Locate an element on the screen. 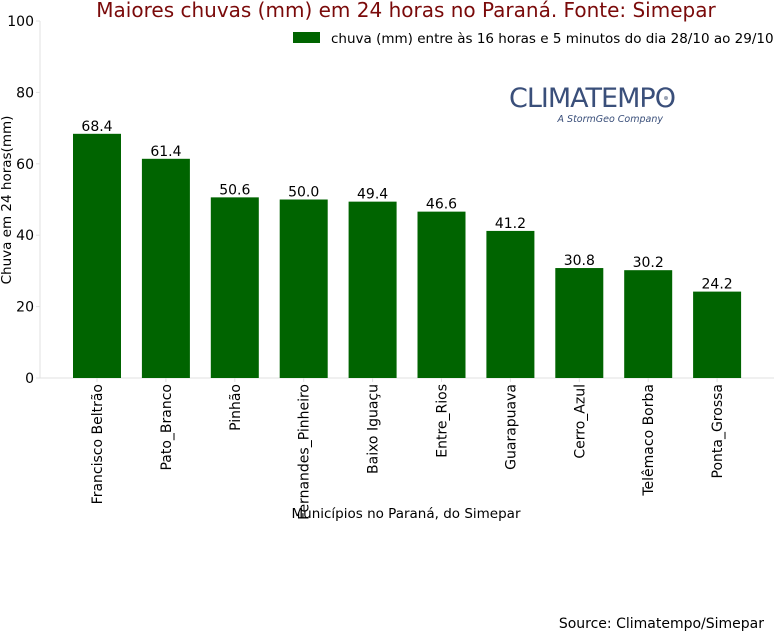  bar-value-label: 61.4 is located at coordinates (165, 152).